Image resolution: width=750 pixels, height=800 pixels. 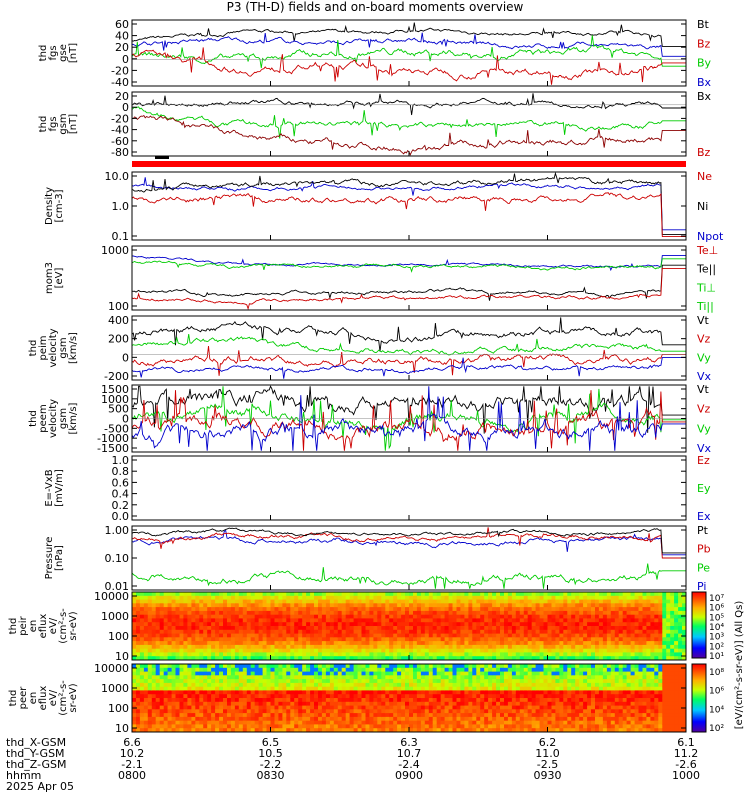 I want to click on y-tick-label: -20, so click(x=120, y=70).